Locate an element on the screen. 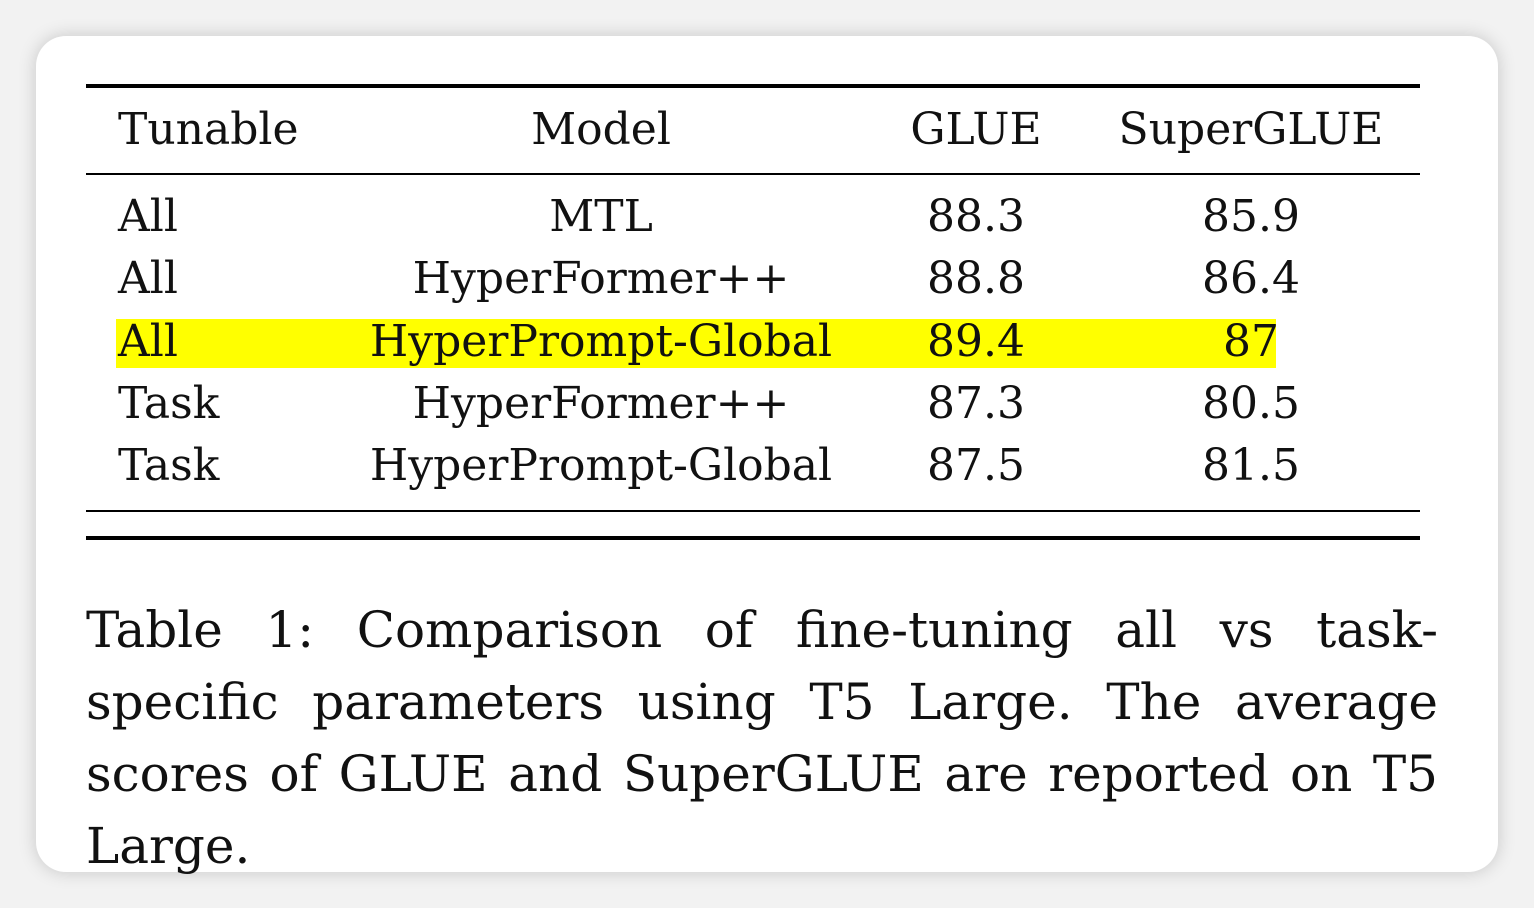 This screenshot has height=908, width=1534. table-row-0-glue: 88.3 is located at coordinates (976, 216).